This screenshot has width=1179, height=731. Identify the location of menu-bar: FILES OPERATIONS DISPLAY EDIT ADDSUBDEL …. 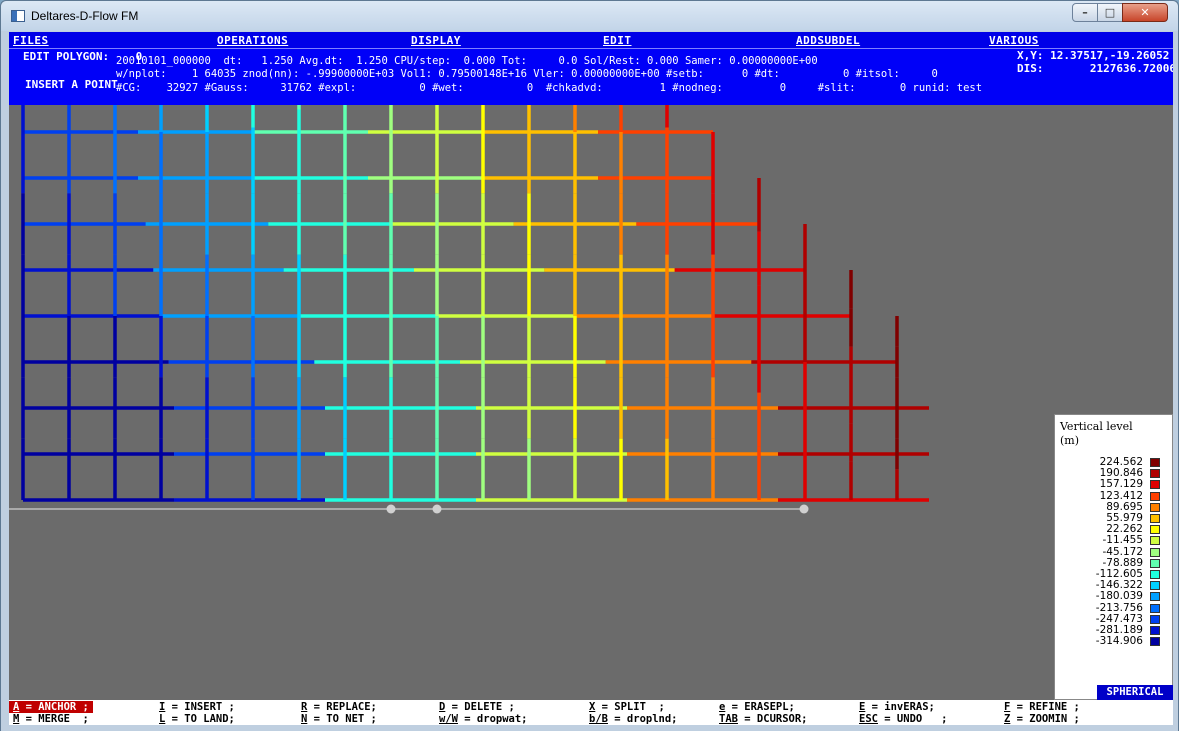
(591, 40).